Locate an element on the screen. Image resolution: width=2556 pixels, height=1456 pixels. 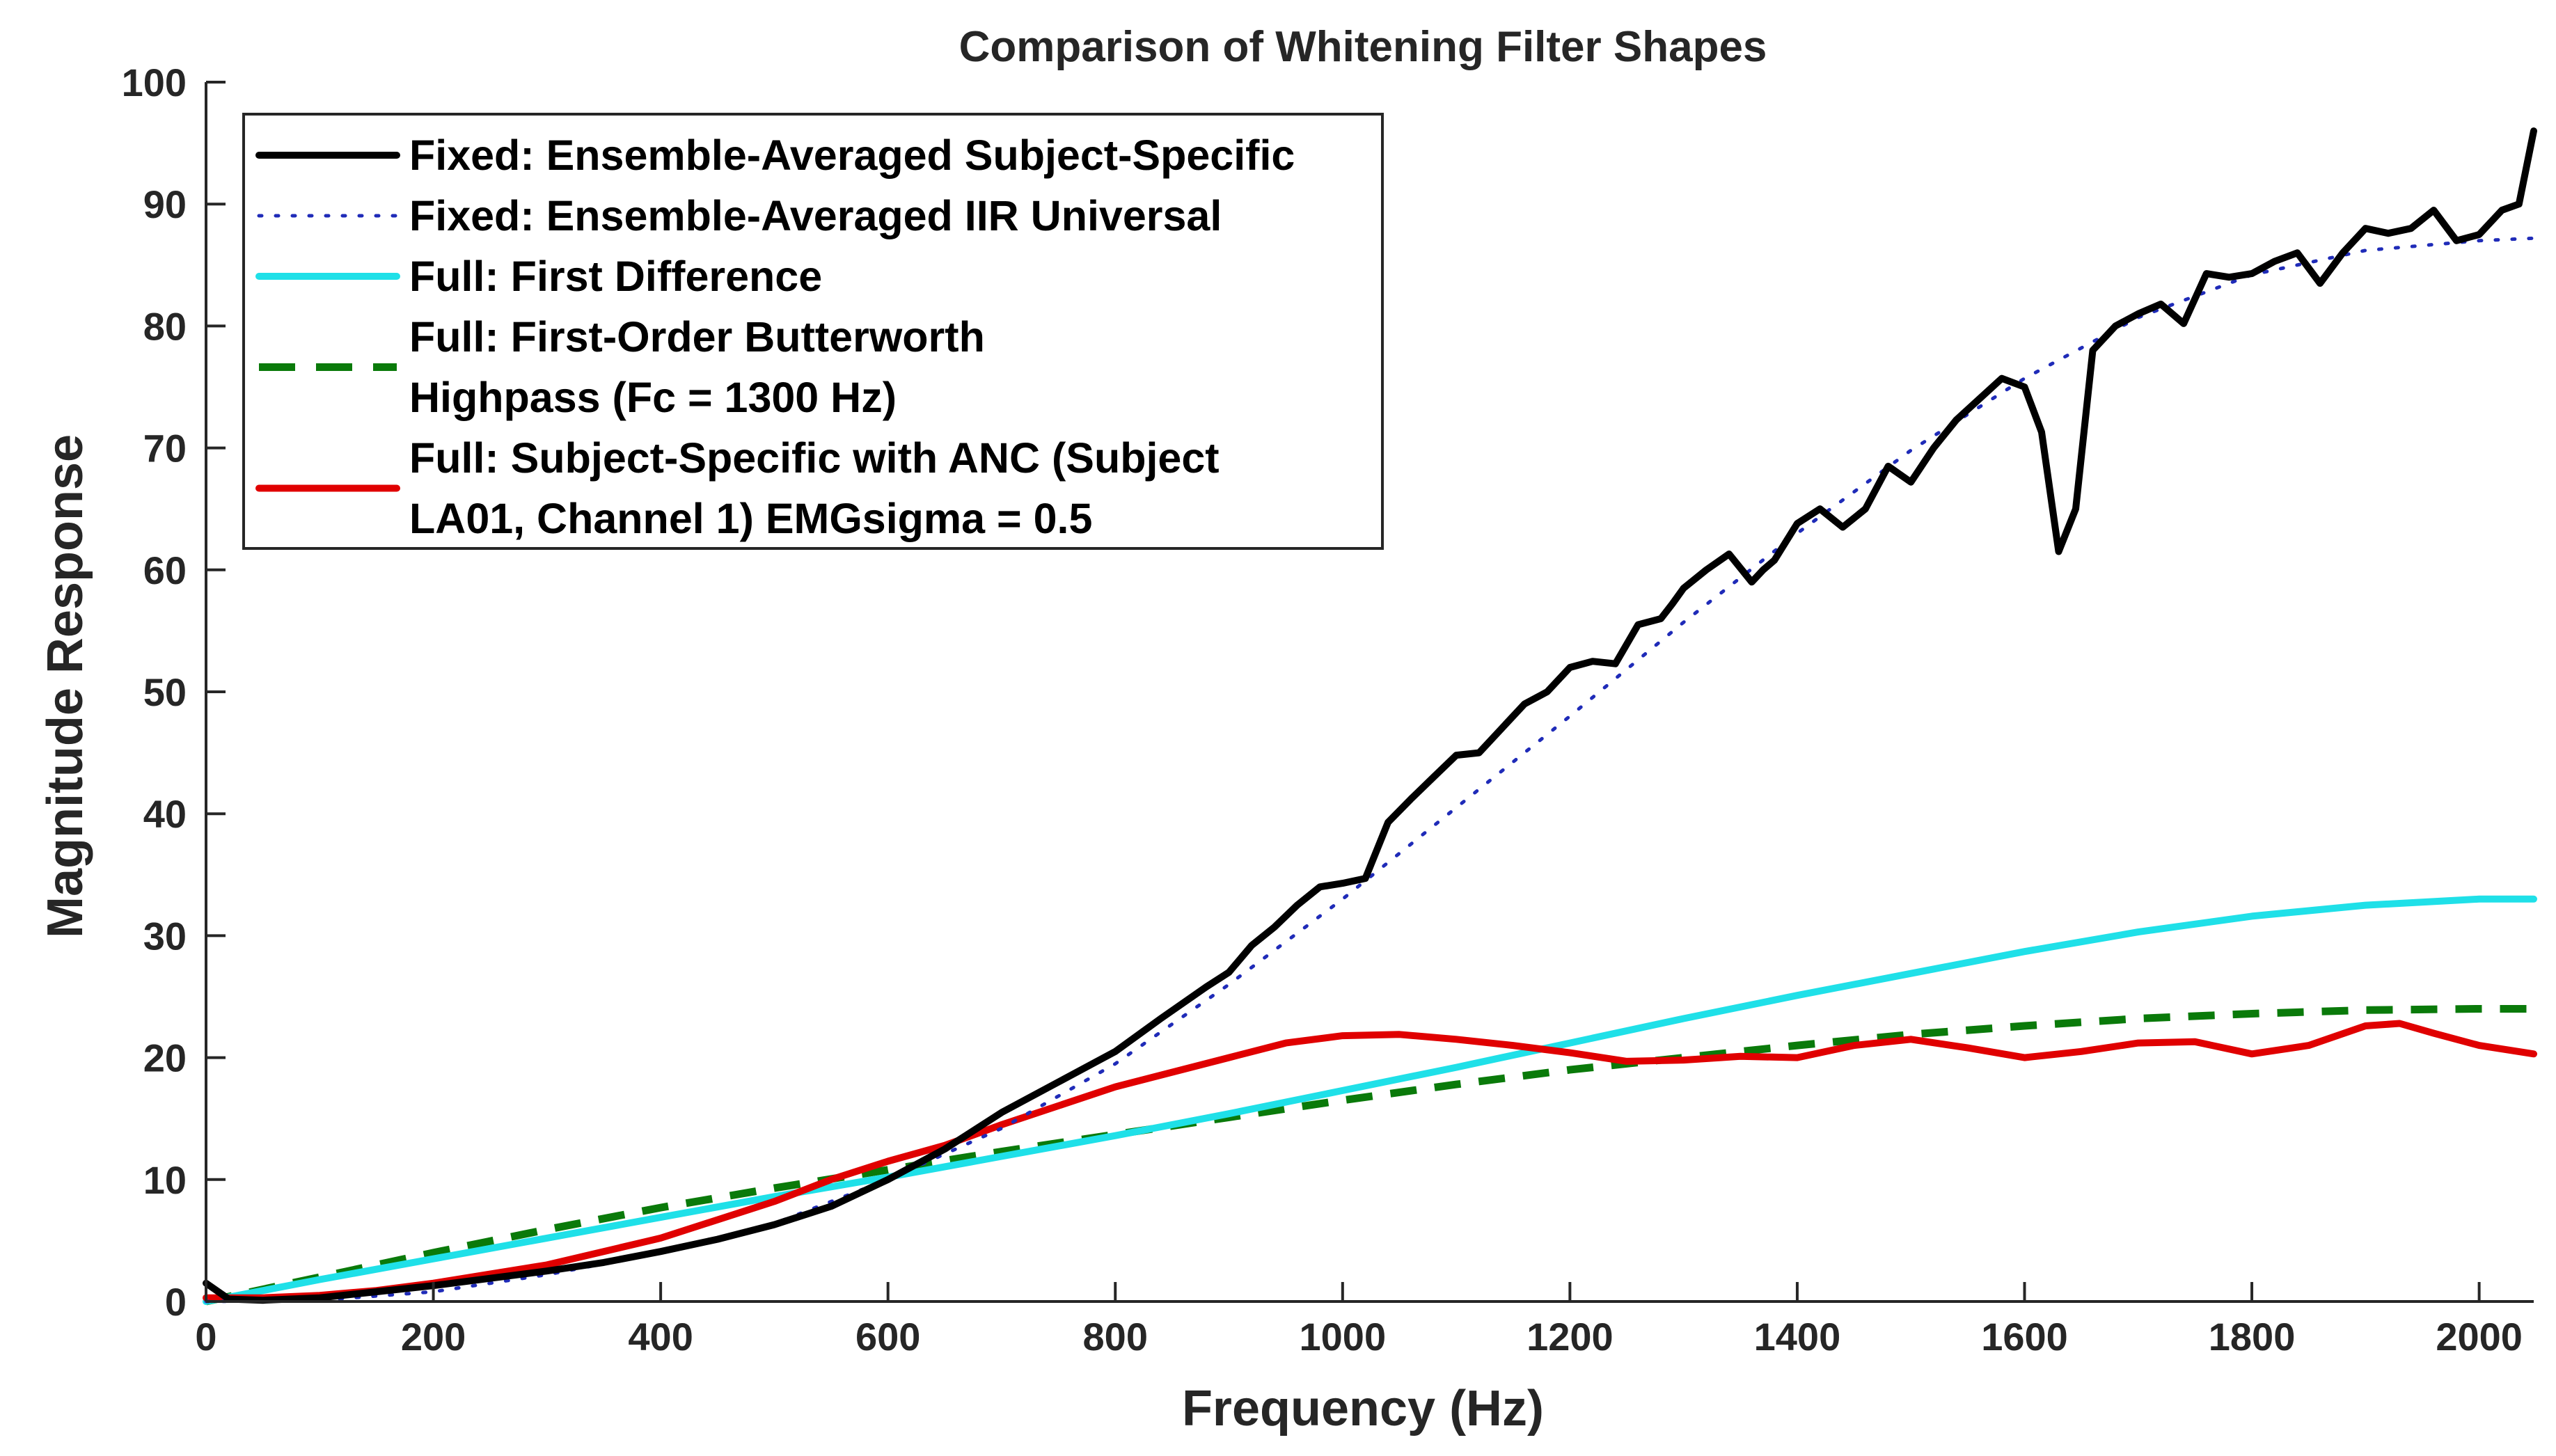
y-tick-label: 0 is located at coordinates (176, 1302).